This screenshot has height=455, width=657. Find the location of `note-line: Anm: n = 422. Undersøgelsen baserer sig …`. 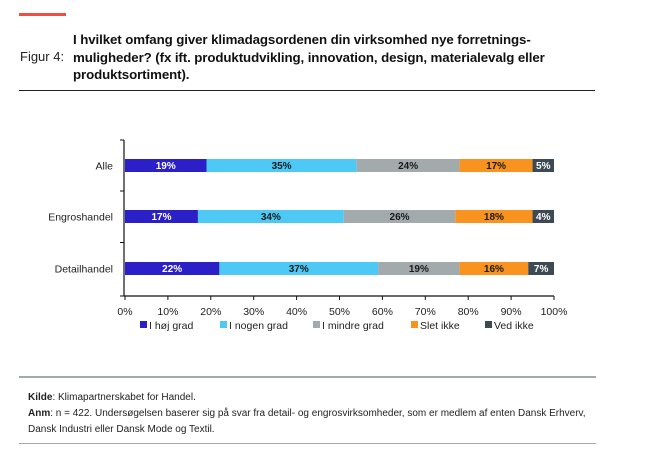

note-line: Anm: n = 422. Undersøgelsen baserer sig … is located at coordinates (313, 422).